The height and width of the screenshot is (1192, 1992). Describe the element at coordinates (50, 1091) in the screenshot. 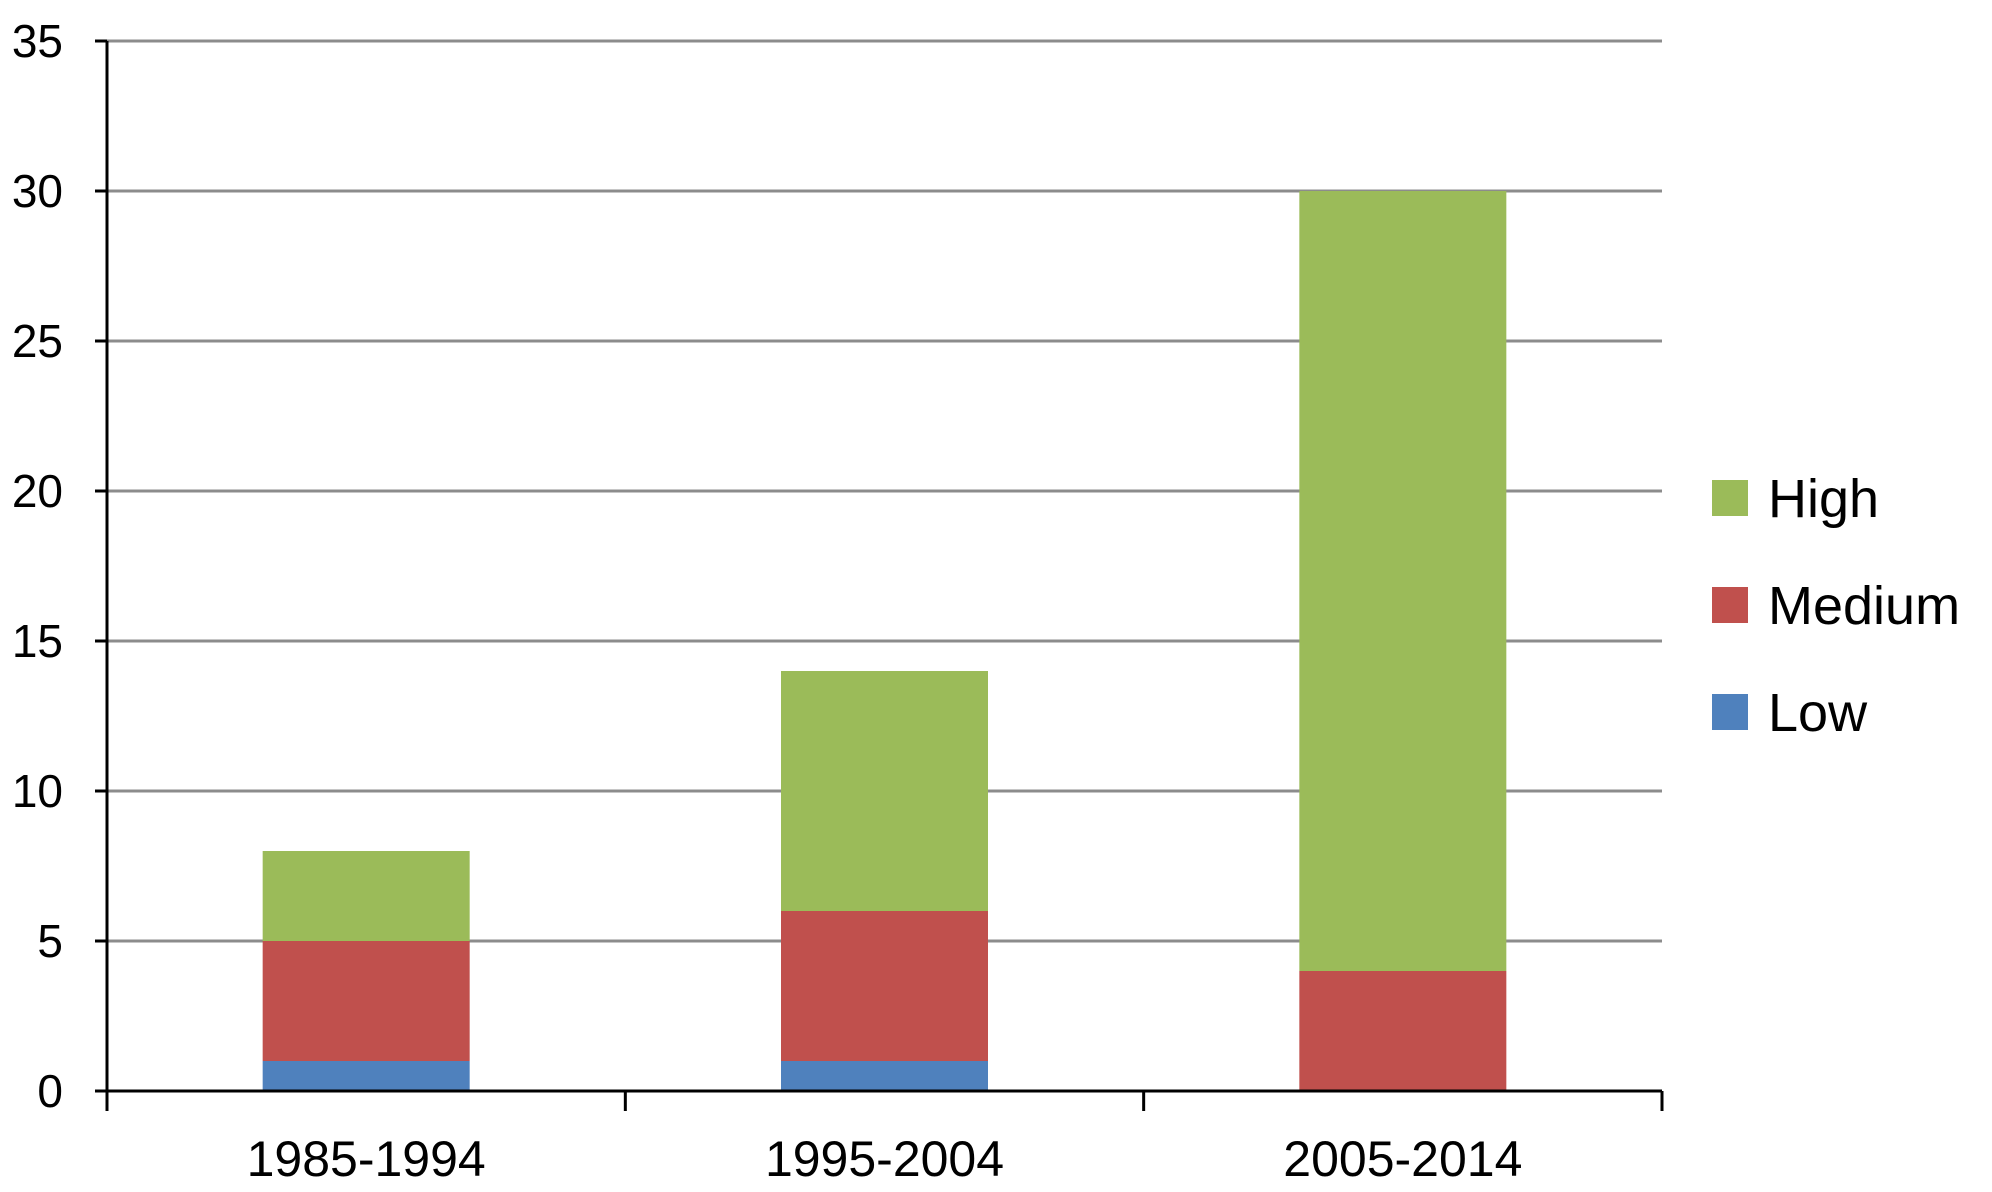

I see `y-tick-label: 0` at that location.